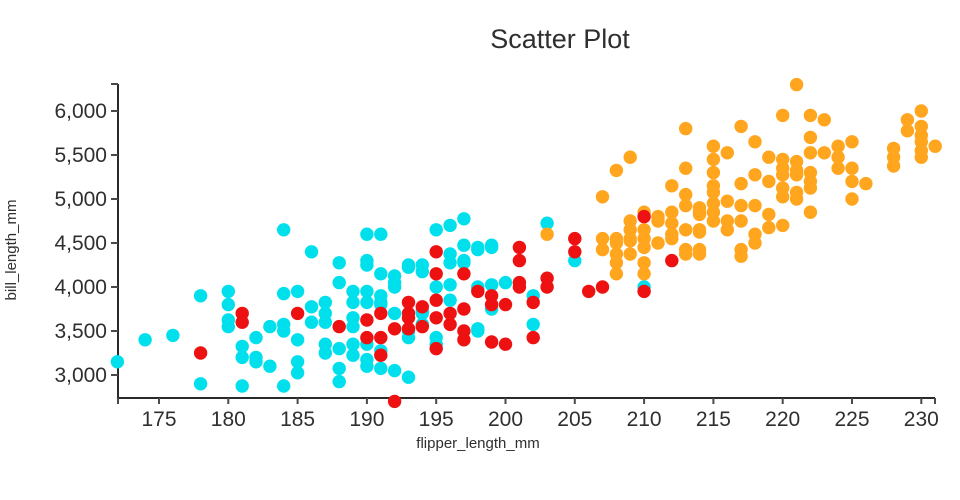  What do you see at coordinates (80, 287) in the screenshot?
I see `y-tick-label: 4,000` at bounding box center [80, 287].